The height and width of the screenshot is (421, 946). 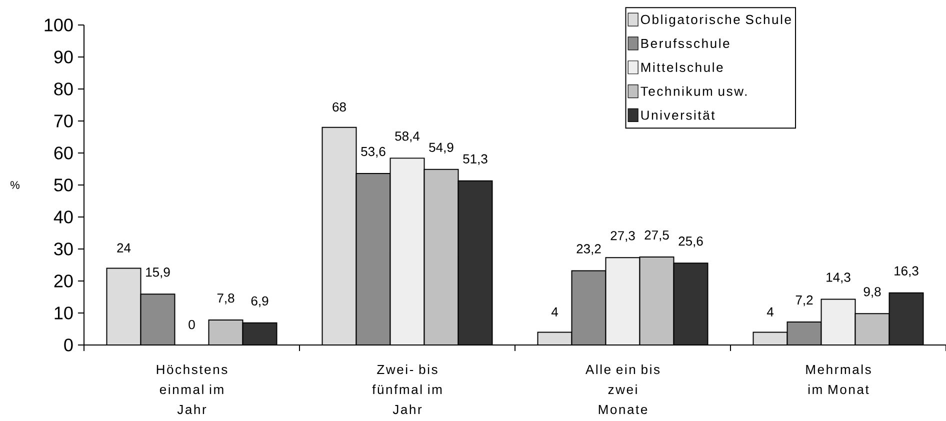 I want to click on data-label: 7,2, so click(x=804, y=300).